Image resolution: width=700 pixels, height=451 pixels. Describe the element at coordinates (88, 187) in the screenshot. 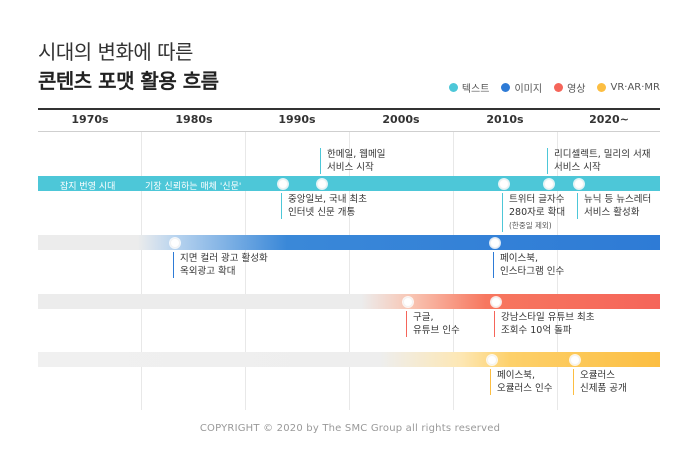

I see `text-era-magazine: 잡지 번영 시대` at that location.